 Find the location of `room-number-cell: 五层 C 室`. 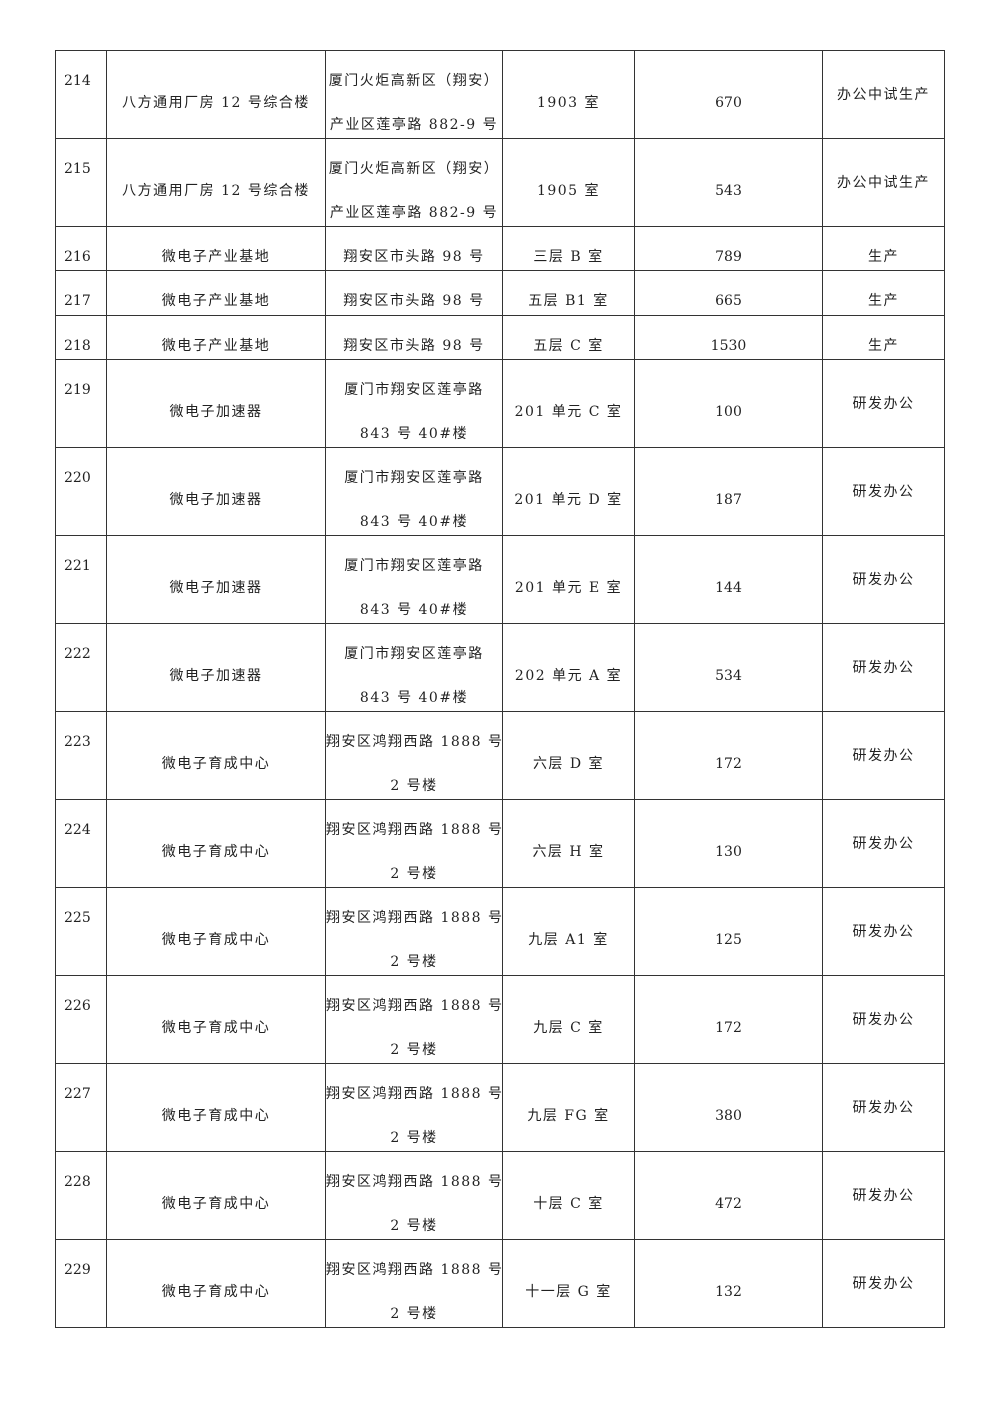

room-number-cell: 五层 C 室 is located at coordinates (569, 337).